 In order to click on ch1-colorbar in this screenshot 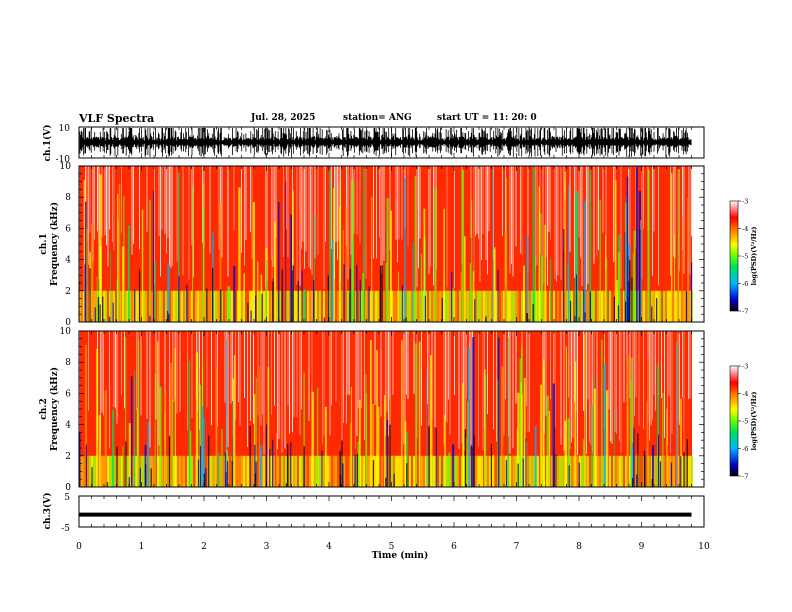, I will do `click(734, 256)`.